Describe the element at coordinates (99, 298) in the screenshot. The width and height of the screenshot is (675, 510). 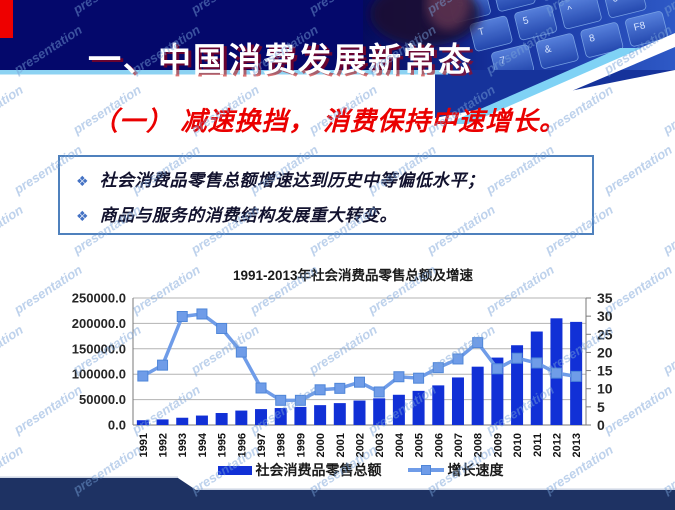
I see `svg-text: 250000.0` at that location.